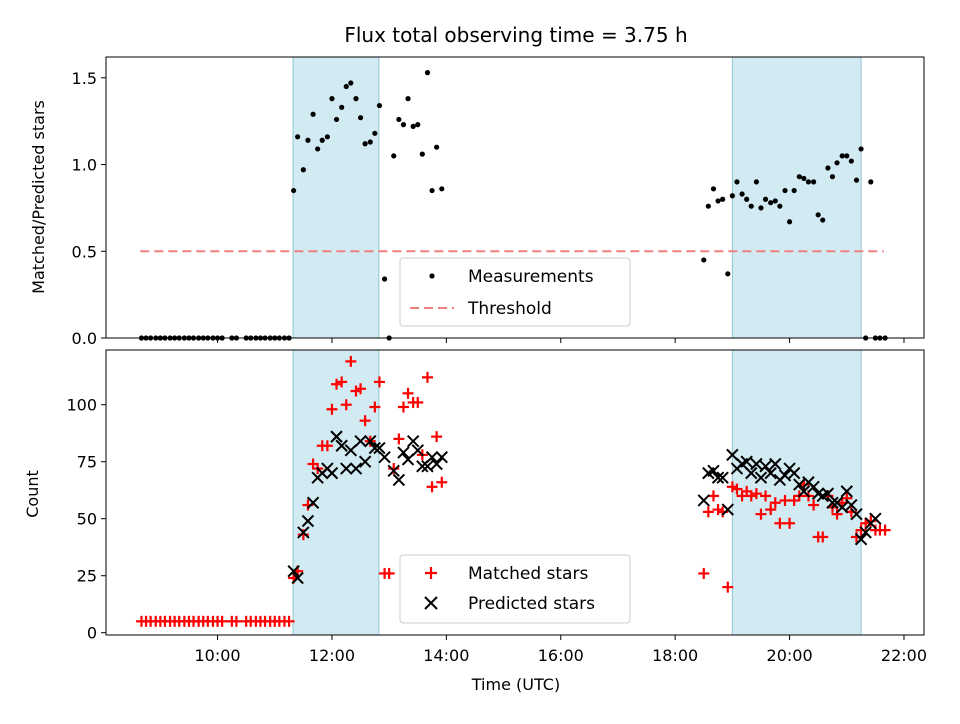 The image size is (960, 724). Describe the element at coordinates (81, 405) in the screenshot. I see `bottom-y-tick-label: 100` at that location.